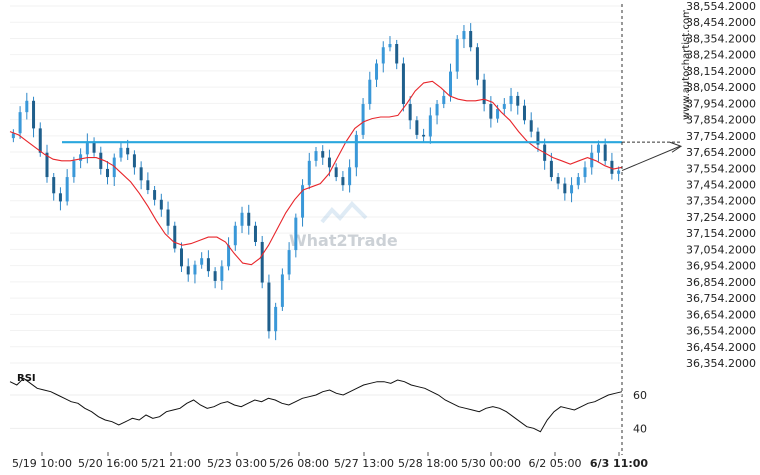 This screenshot has width=760, height=475. I want to click on watermark-zigzag, so click(344, 212).